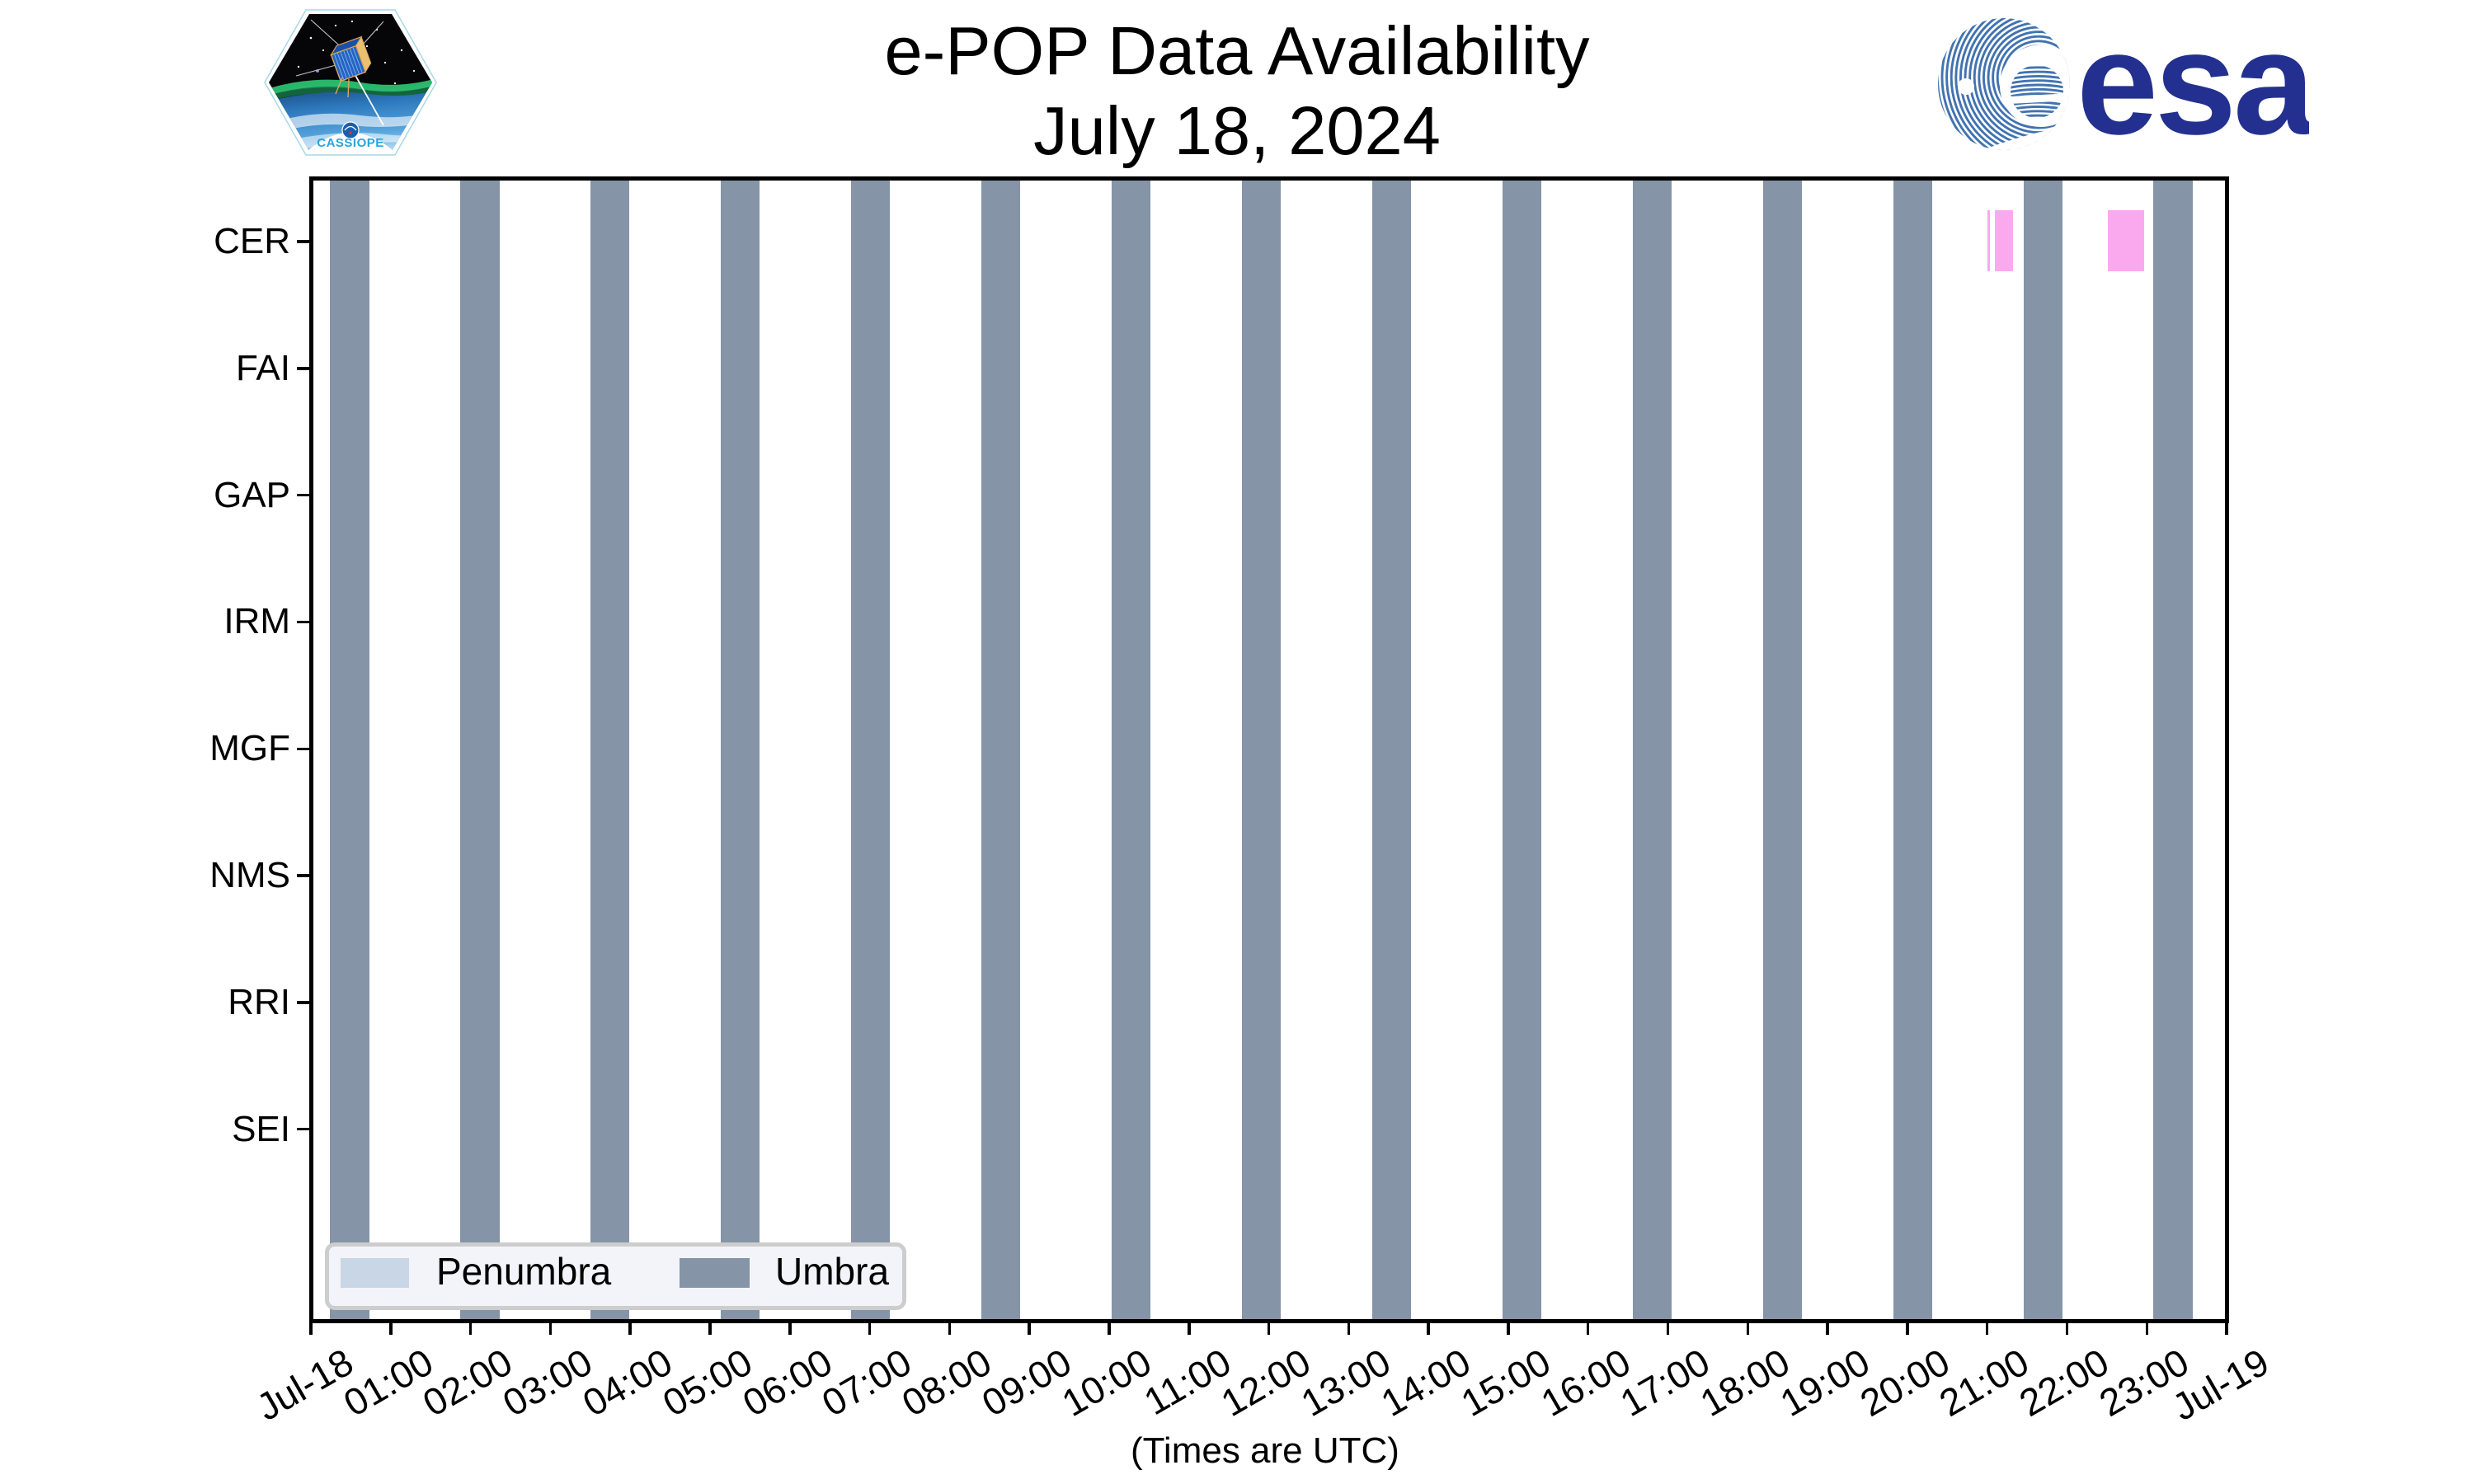 The height and width of the screenshot is (1484, 2474). Describe the element at coordinates (2193, 87) in the screenshot. I see `svg-text: esa` at that location.